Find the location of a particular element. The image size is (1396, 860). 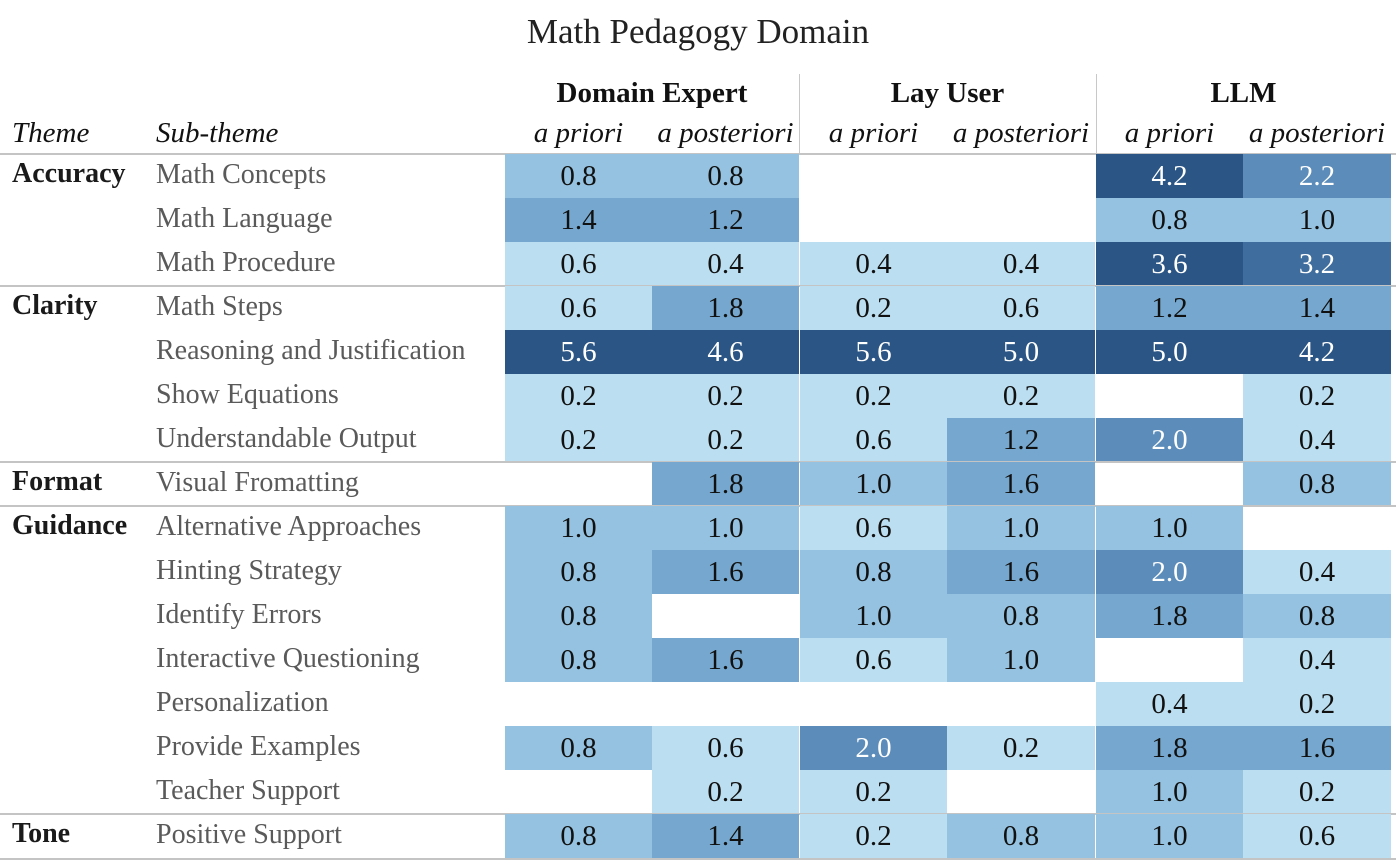

heatmap-cell: 2.2 is located at coordinates (1317, 176).